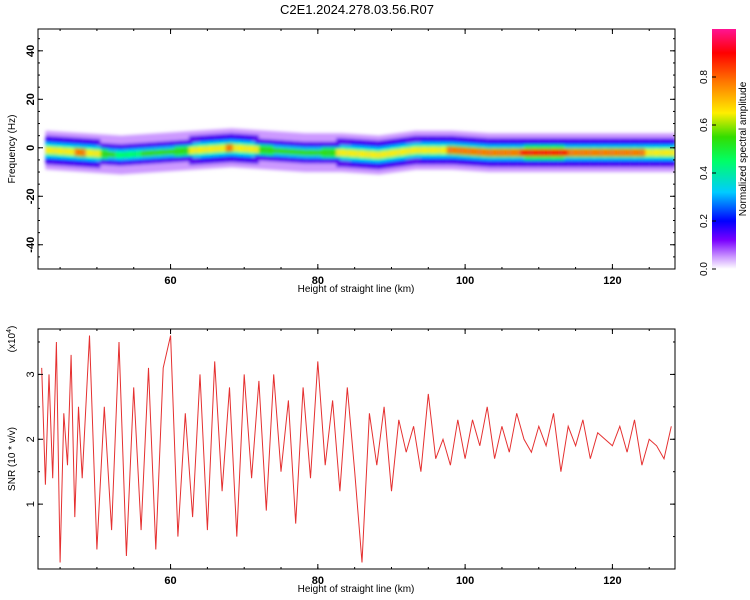 The width and height of the screenshot is (750, 600). What do you see at coordinates (360, 151) in the screenshot?
I see `spectrogram-ridge` at bounding box center [360, 151].